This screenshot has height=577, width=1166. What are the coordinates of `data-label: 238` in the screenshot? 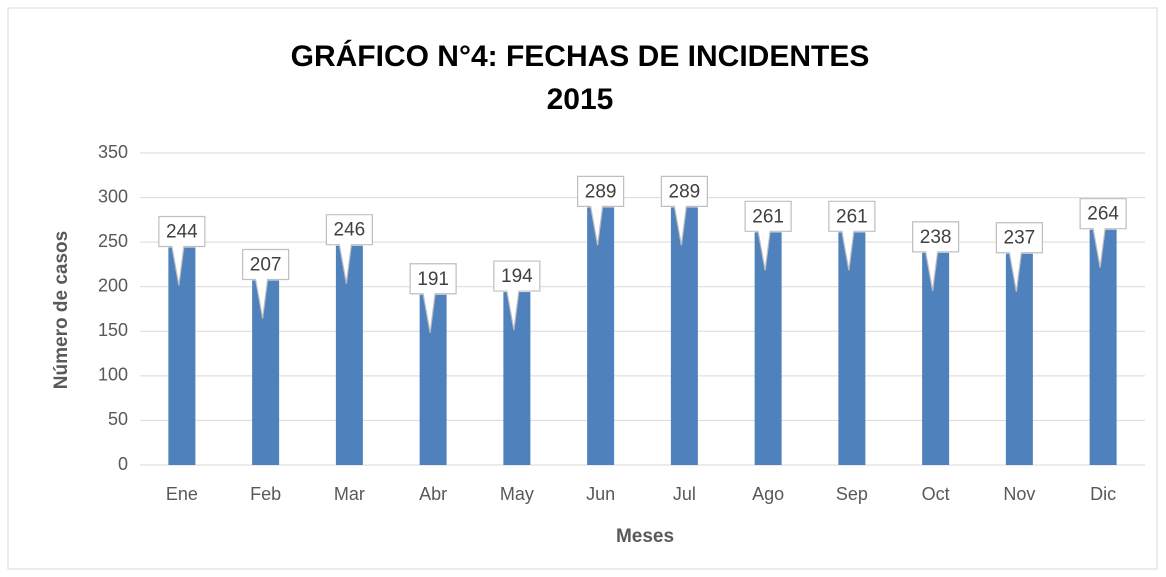 It's located at (936, 237).